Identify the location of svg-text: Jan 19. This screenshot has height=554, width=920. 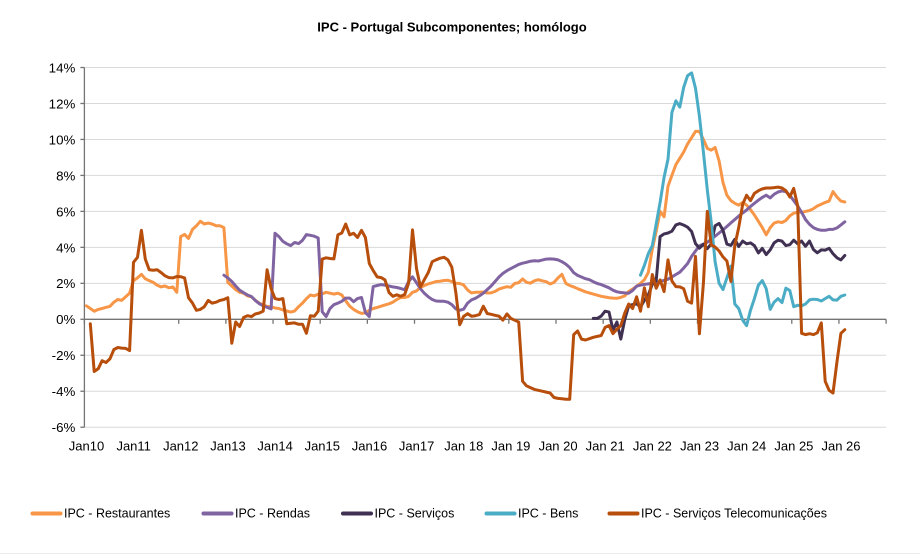
(510, 446).